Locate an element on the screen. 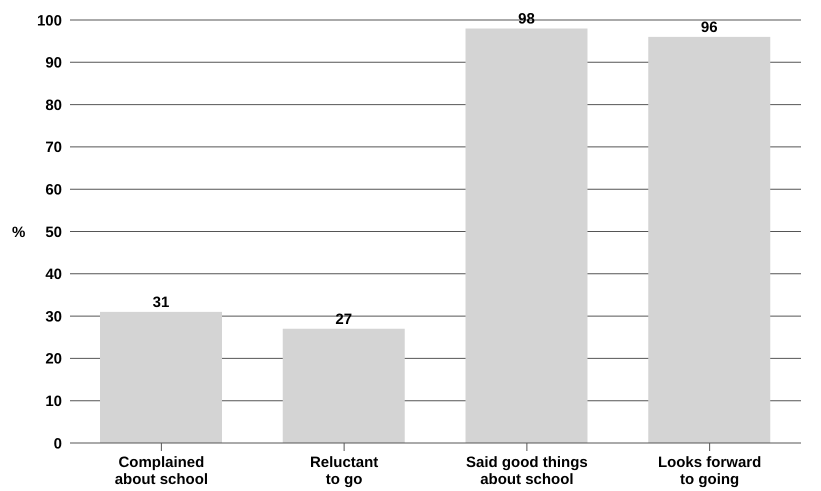 The image size is (821, 491). y-tick-label: 90 is located at coordinates (53, 63).